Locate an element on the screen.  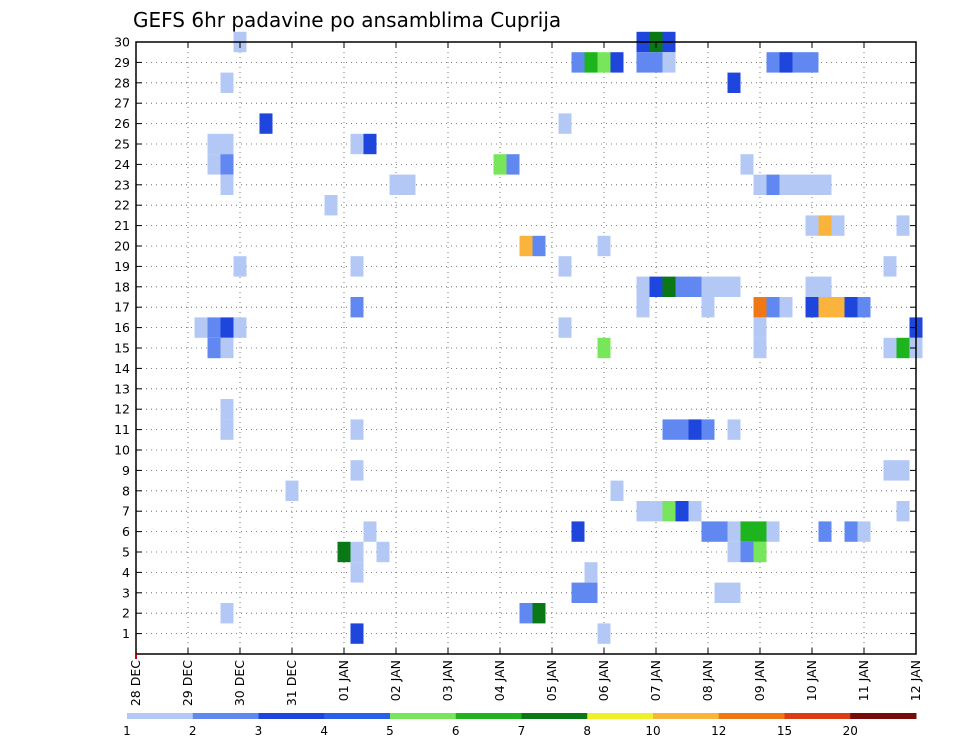
x-tick-label: 12 JAN is located at coordinates (915, 680).